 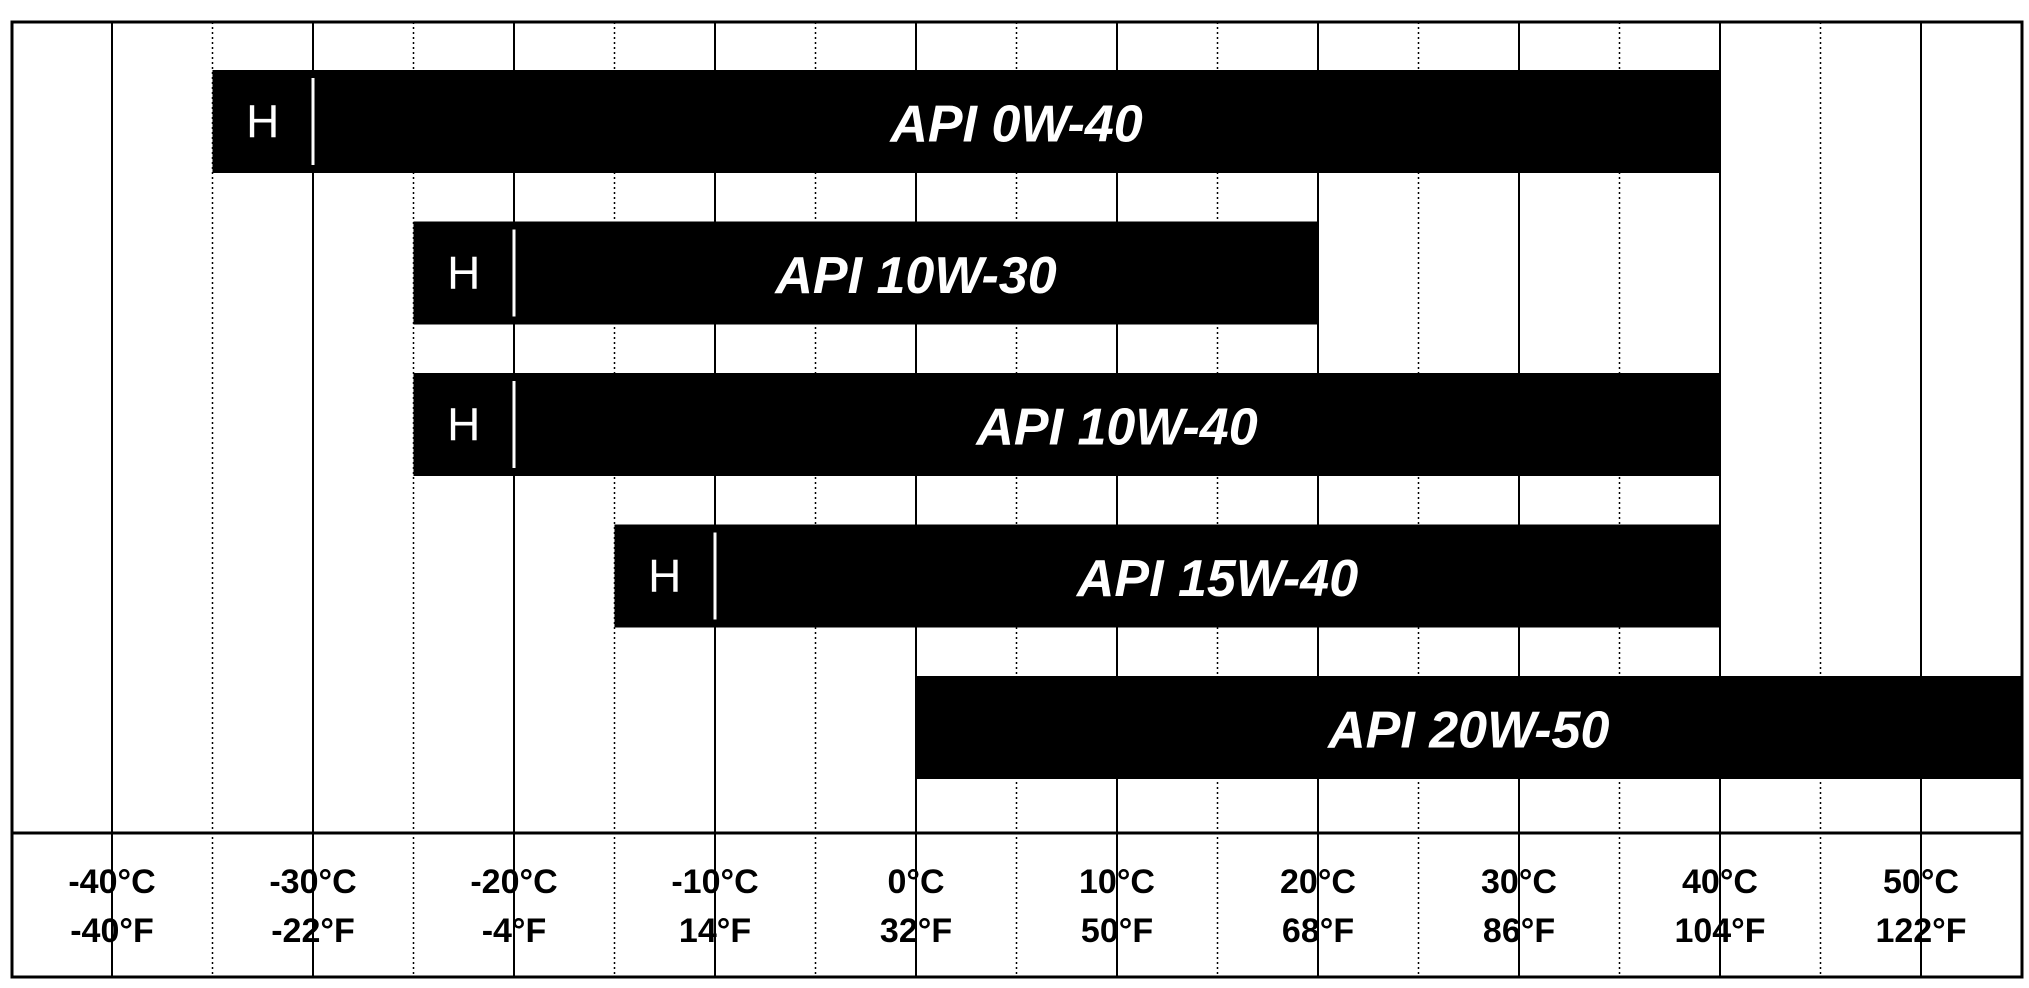 I want to click on tick-label-celsius: 30°C, so click(x=1519, y=882).